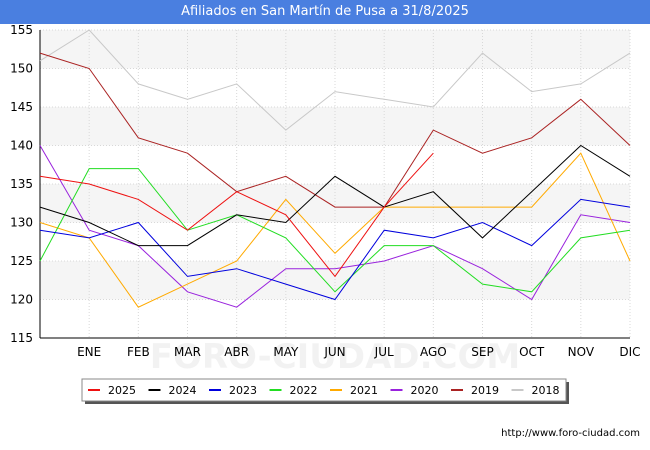 The height and width of the screenshot is (450, 650). I want to click on x-tick-label: JUL, so click(384, 352).